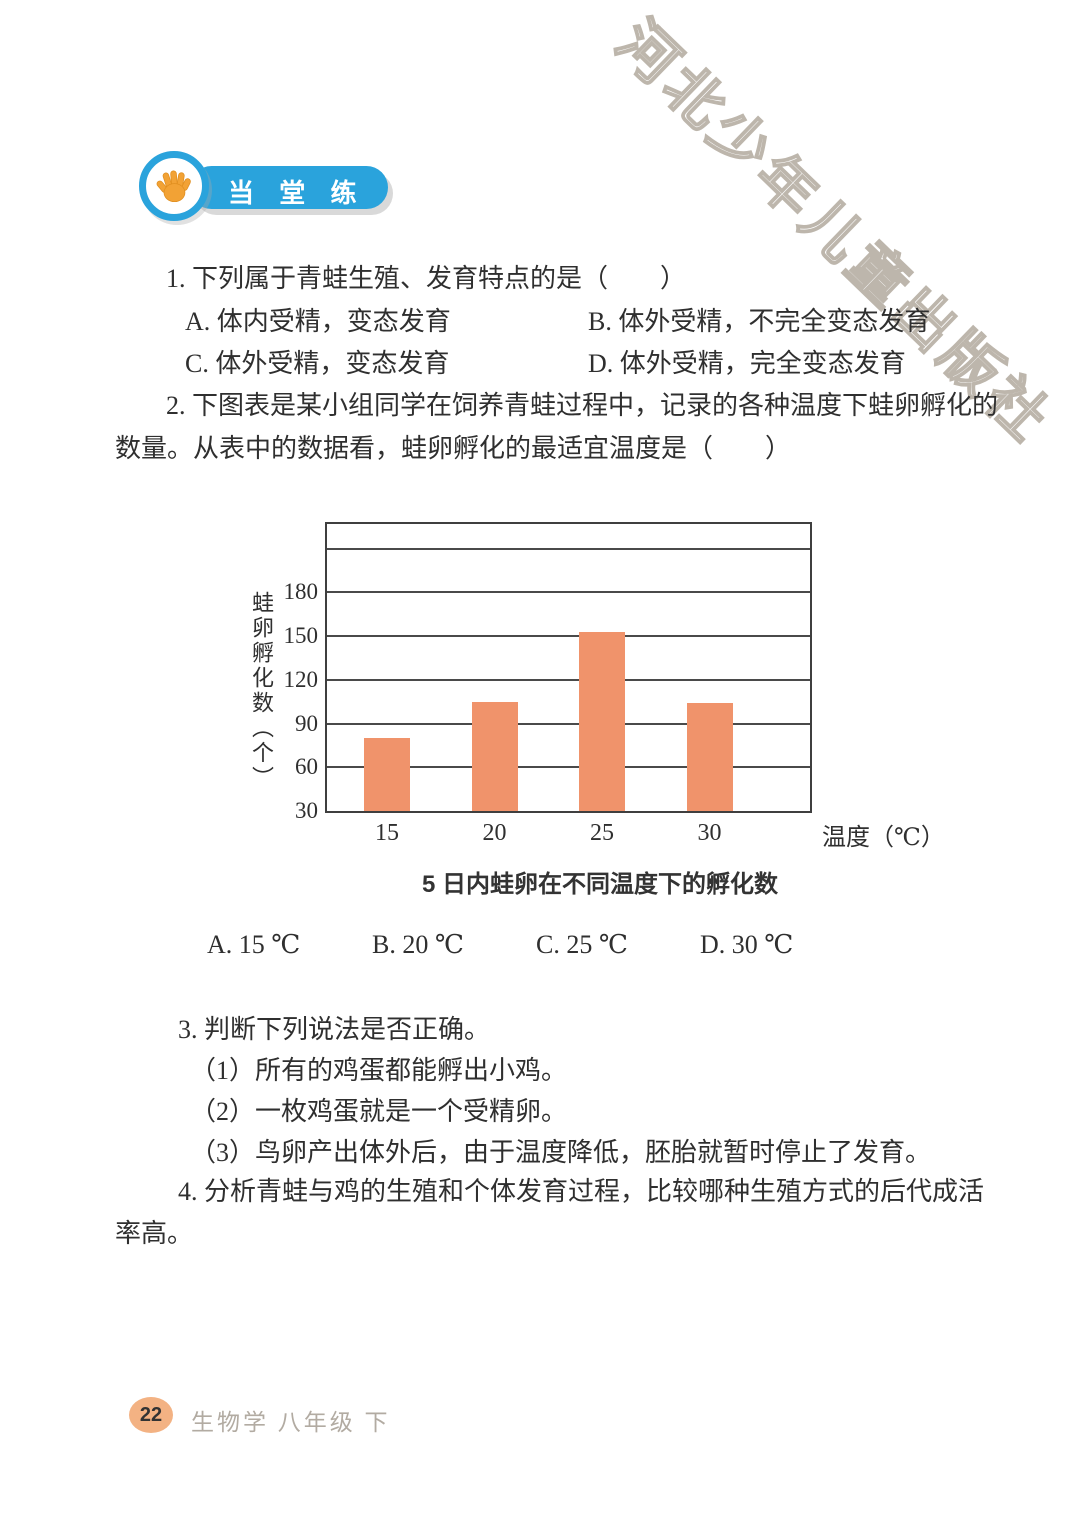 The image size is (1080, 1527). I want to click on question-option: D. 体外受精，完全变态发育, so click(747, 363).